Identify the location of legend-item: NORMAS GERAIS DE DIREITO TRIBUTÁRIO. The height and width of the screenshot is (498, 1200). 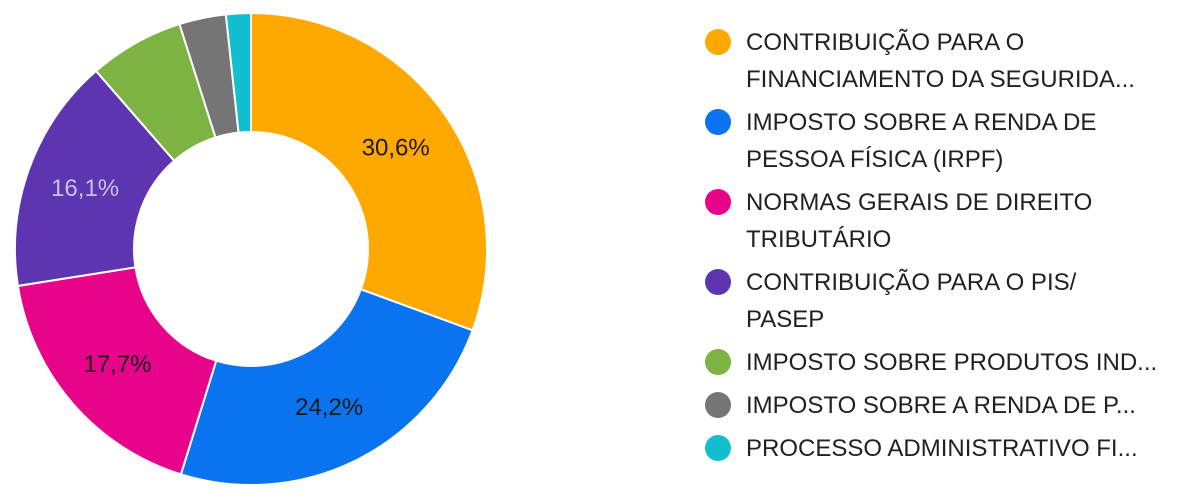
(945, 221).